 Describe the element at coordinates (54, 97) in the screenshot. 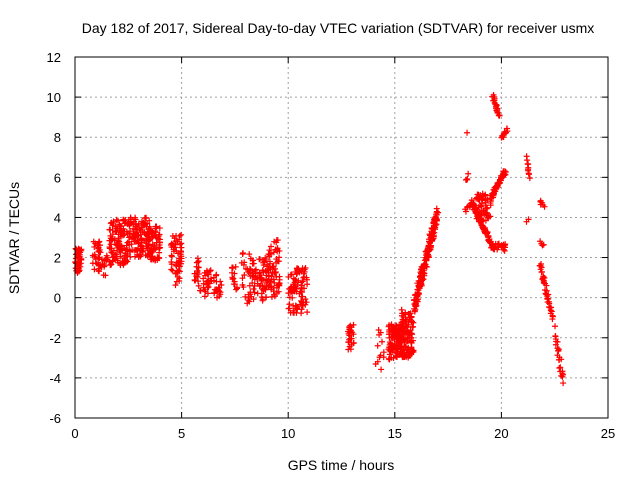

I see `y-tick-label: 10` at that location.